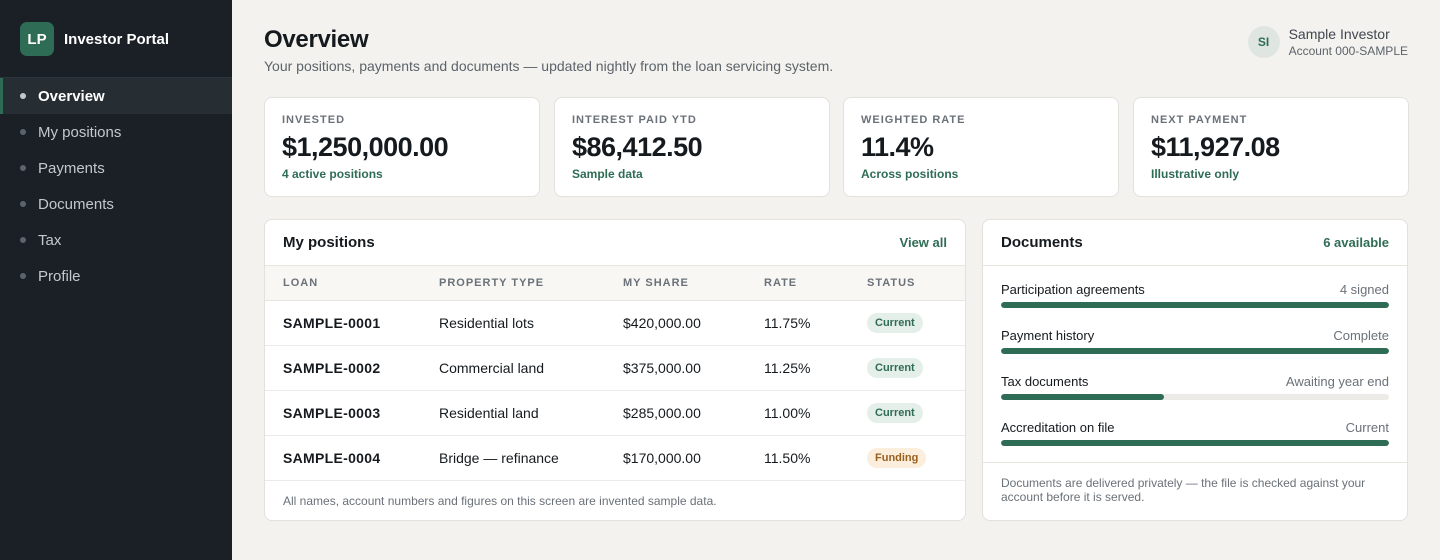 The image size is (1440, 560). Describe the element at coordinates (513, 368) in the screenshot. I see `property-type: Commercial land` at that location.